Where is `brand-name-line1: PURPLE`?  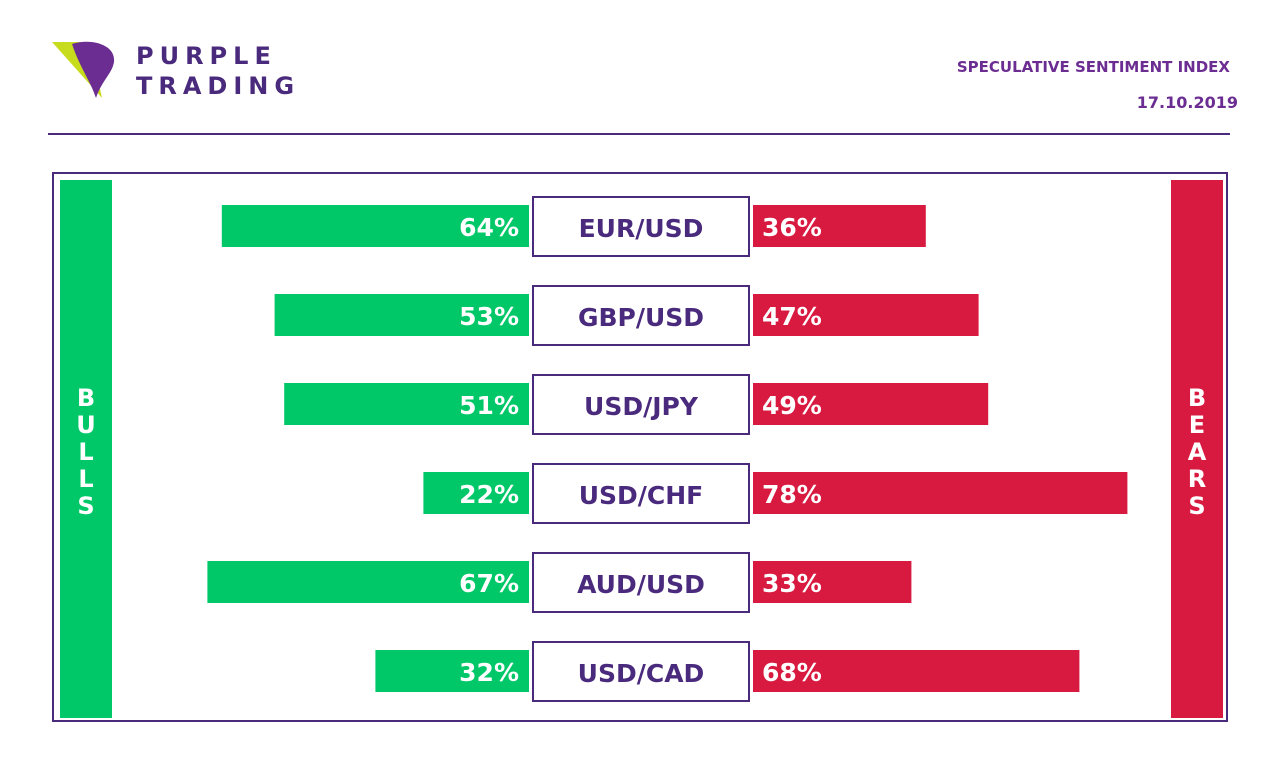
brand-name-line1: PURPLE is located at coordinates (206, 56).